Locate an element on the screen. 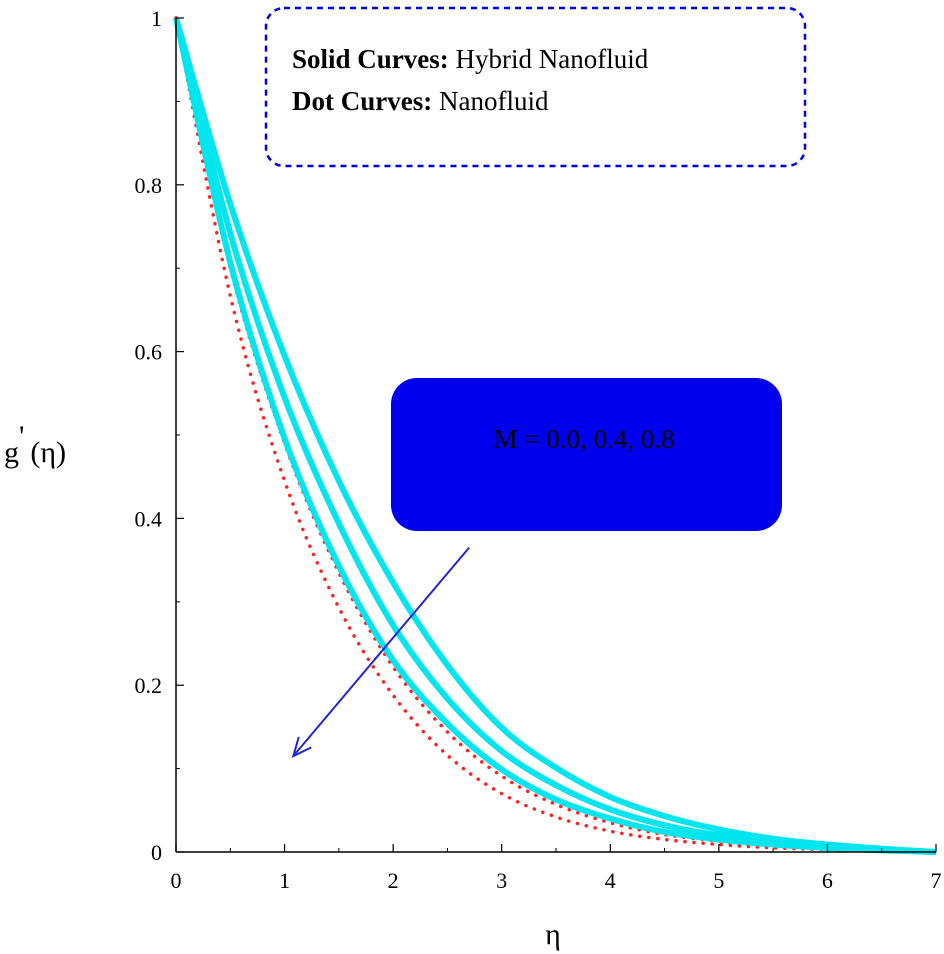 The width and height of the screenshot is (944, 954). y-axis-title: g' (η) is located at coordinates (35, 444).